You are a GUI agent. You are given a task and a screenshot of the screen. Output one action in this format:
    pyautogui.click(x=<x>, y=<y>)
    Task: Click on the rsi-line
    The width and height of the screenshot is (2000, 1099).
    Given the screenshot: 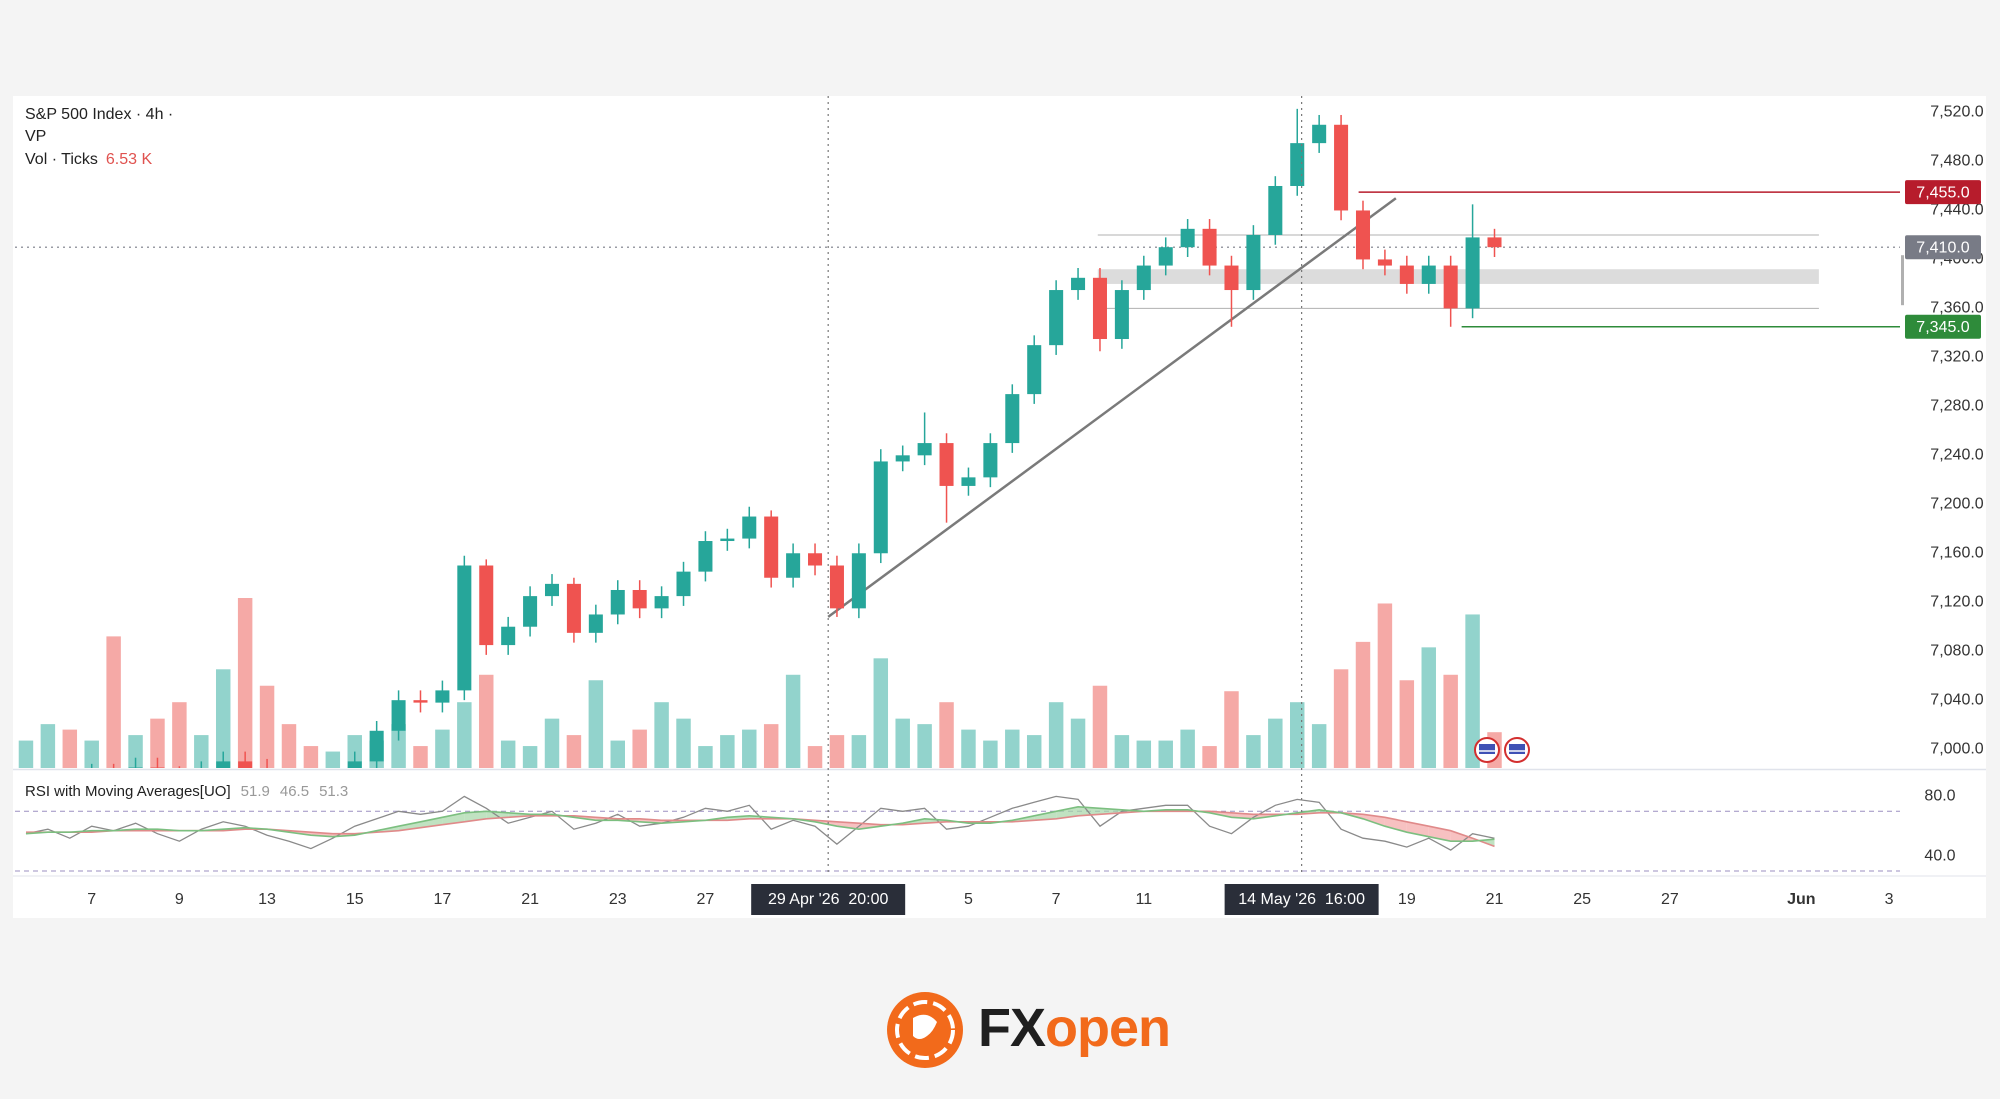 What is the action you would take?
    pyautogui.click(x=760, y=823)
    